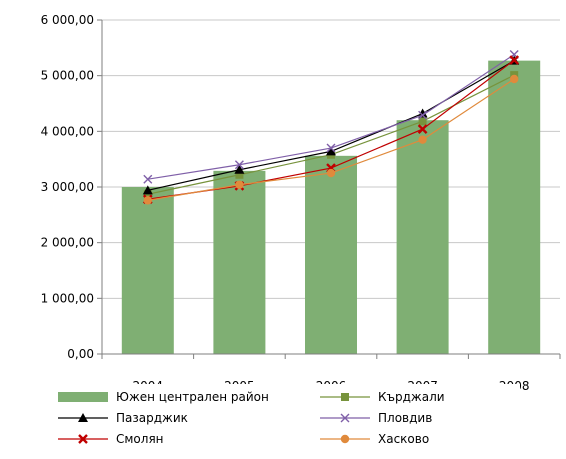  I want to click on legend-label: Южен централен район, so click(192, 397).